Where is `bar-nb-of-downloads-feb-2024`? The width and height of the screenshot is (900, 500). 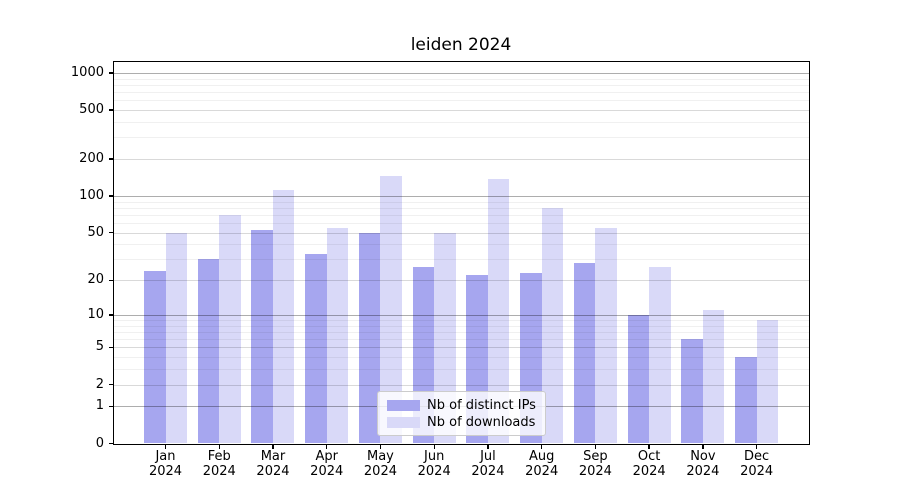 bar-nb-of-downloads-feb-2024 is located at coordinates (230, 329).